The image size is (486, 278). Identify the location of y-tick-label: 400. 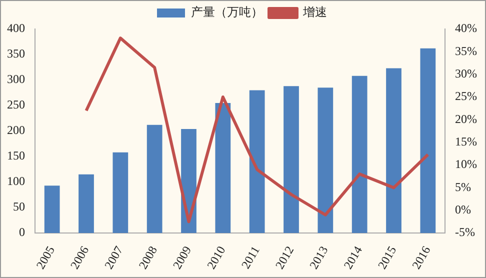
(16, 28).